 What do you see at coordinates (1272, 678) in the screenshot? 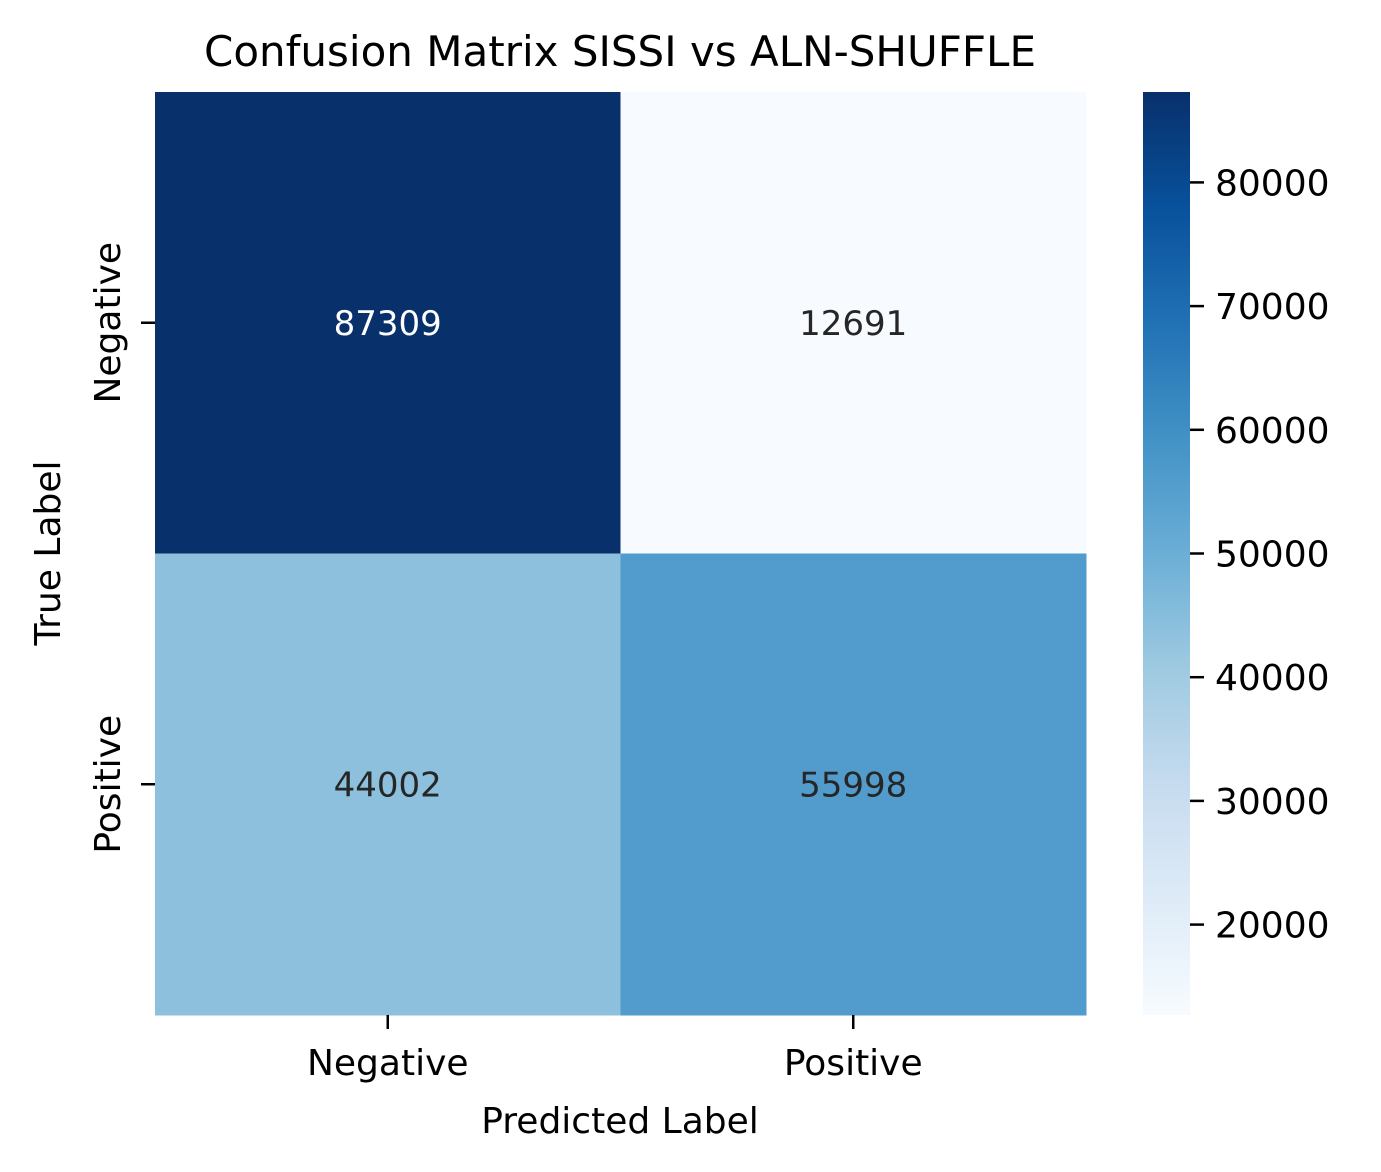
I see `colorbar-tick-label: 40000` at bounding box center [1272, 678].